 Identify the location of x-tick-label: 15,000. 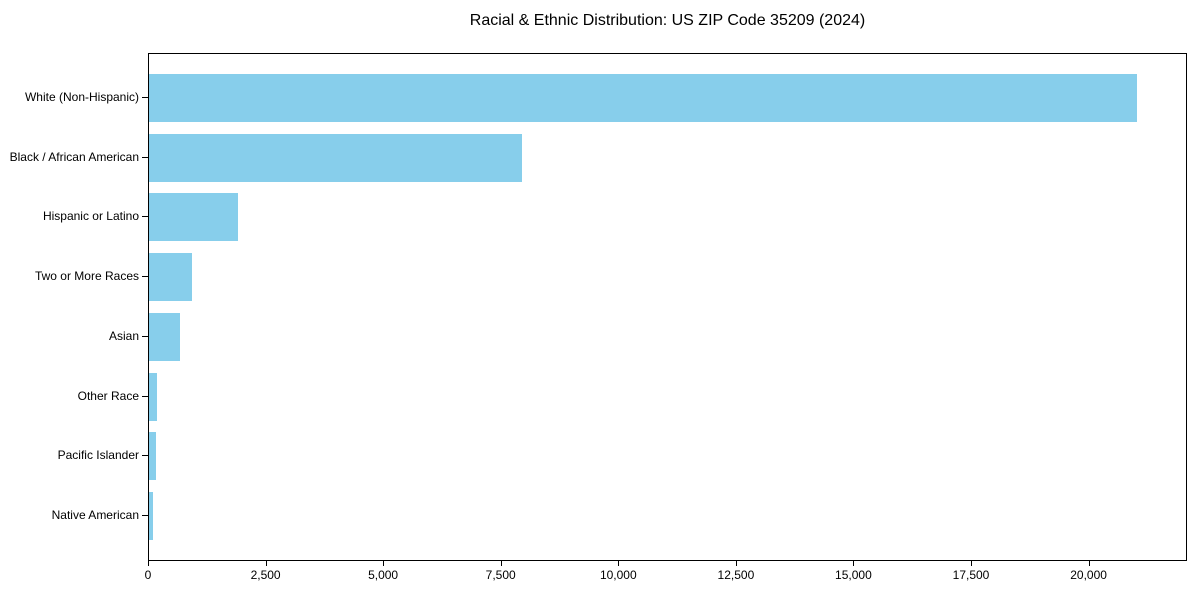
(853, 575).